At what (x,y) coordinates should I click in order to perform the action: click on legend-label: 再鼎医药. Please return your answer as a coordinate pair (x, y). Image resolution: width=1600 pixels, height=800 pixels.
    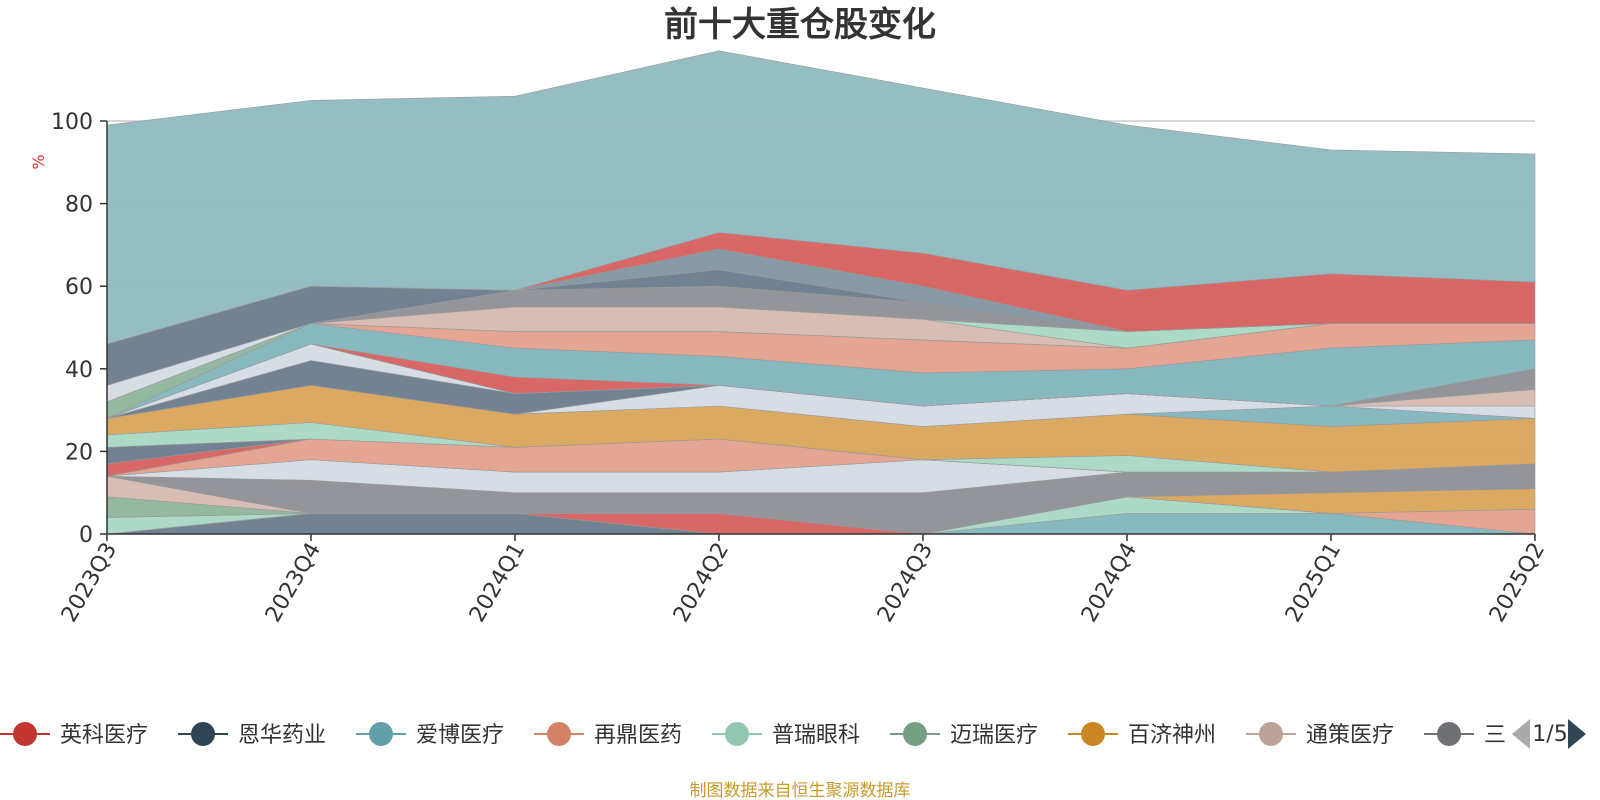
    Looking at the image, I should click on (638, 735).